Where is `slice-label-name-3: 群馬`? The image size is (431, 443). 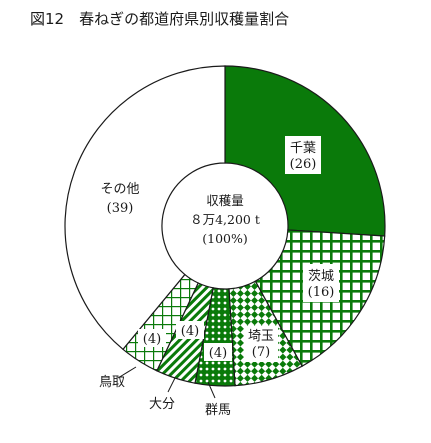
slice-label-name-3: 群馬 is located at coordinates (218, 410).